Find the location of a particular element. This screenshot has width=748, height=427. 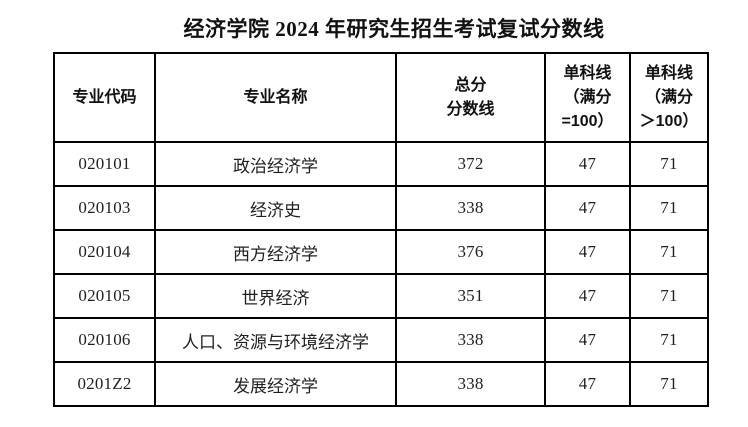

cell-major-name: 世界经济 is located at coordinates (275, 296).